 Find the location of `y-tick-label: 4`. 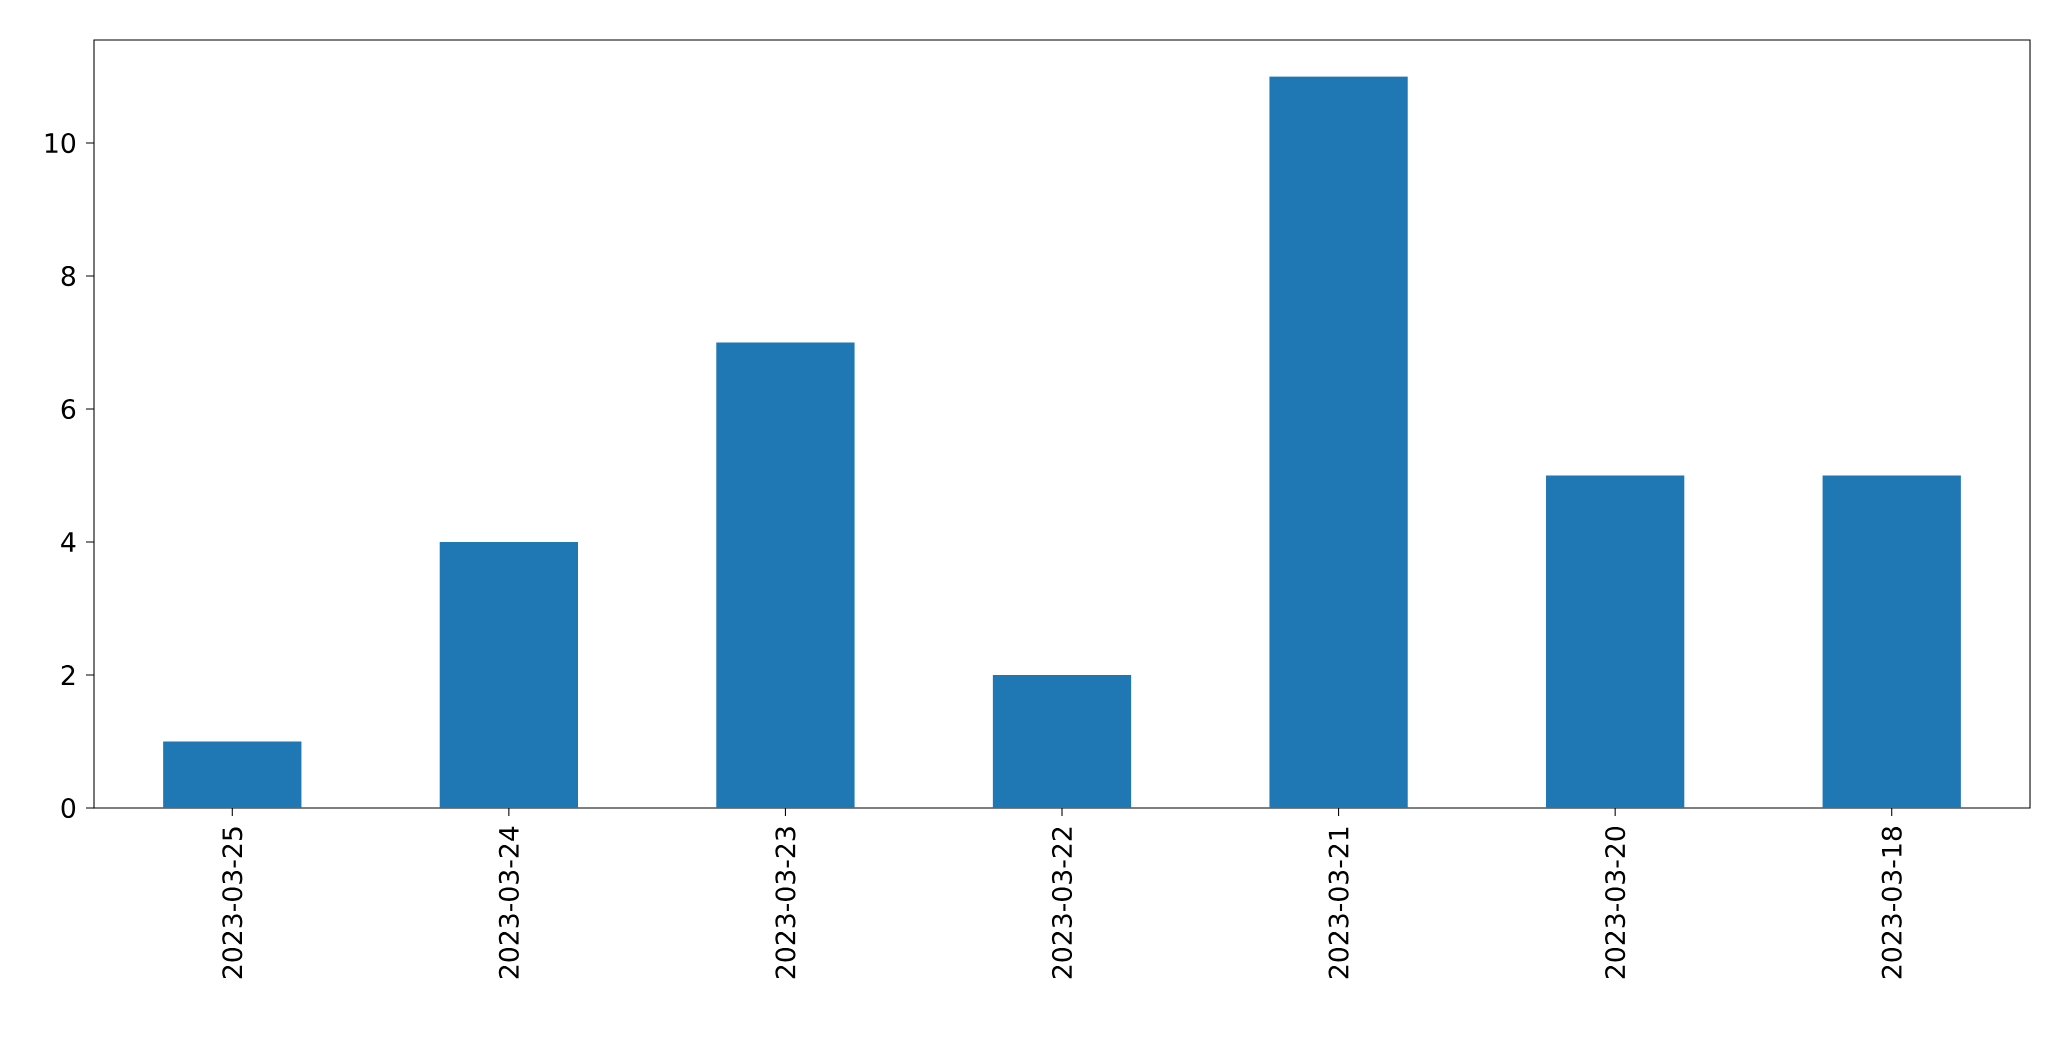

y-tick-label: 4 is located at coordinates (68, 542).